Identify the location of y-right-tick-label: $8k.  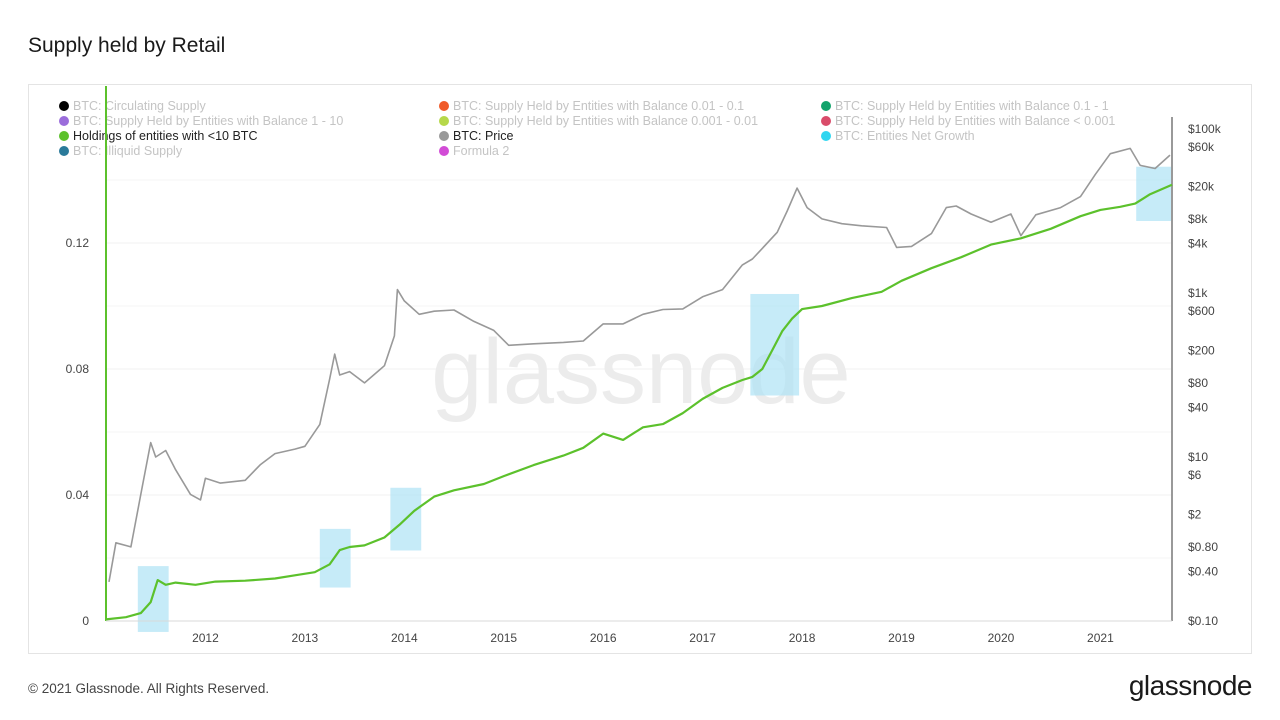
(1198, 219).